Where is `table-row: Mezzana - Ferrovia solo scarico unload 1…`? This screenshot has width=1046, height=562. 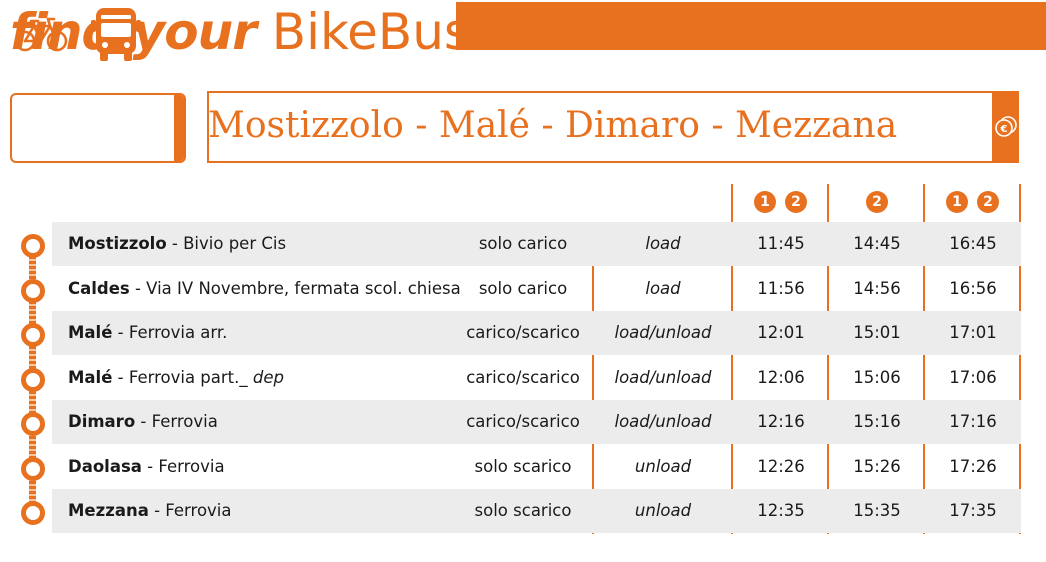
table-row: Mezzana - Ferrovia solo scarico unload 1… is located at coordinates (536, 511).